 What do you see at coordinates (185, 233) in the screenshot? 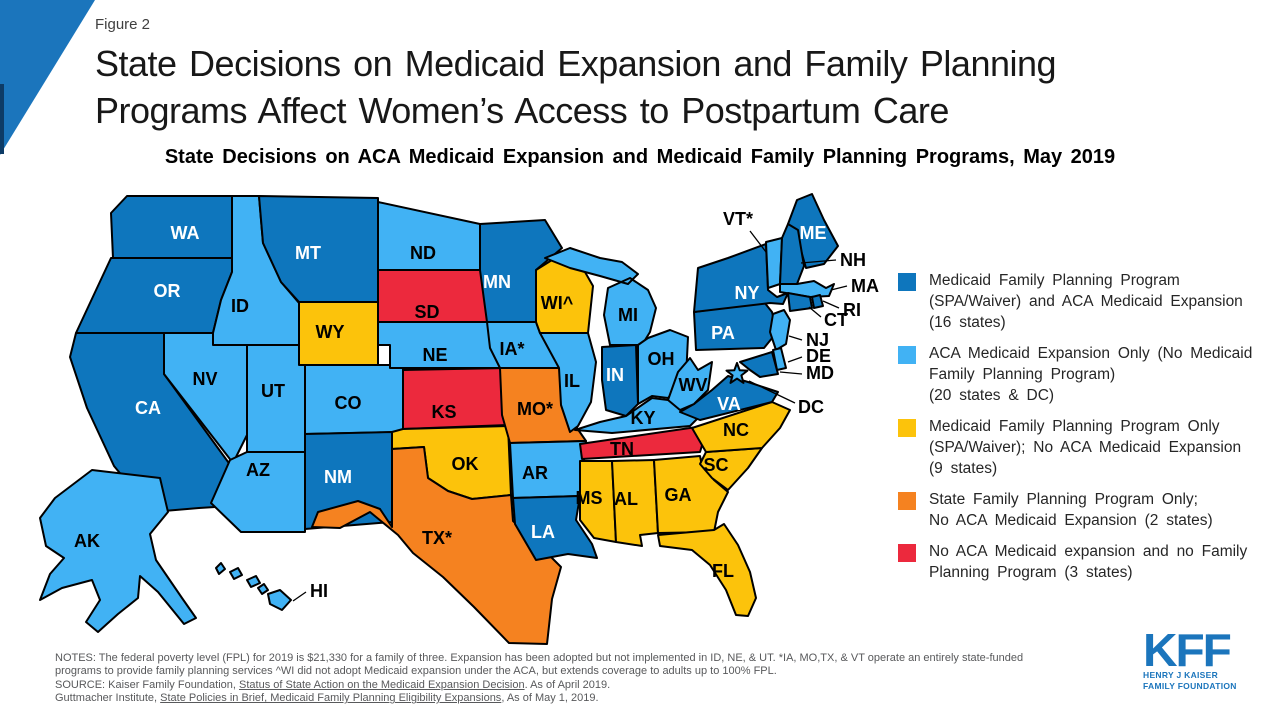
I see `state-label-WA: WA` at bounding box center [185, 233].